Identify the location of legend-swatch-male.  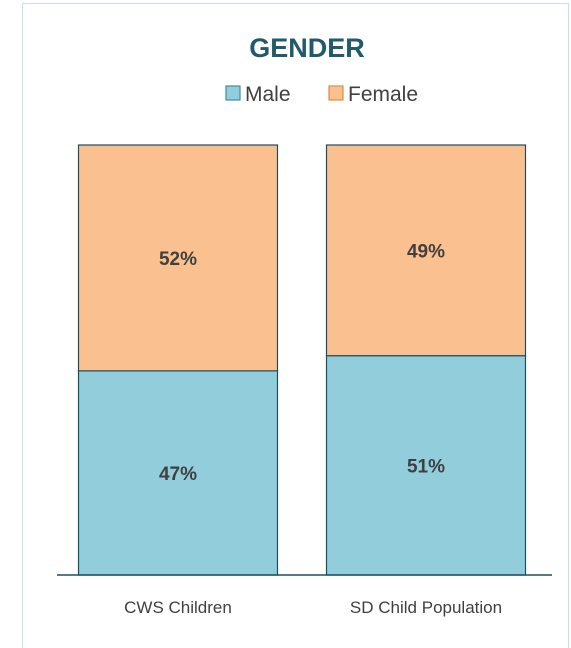
(233, 93).